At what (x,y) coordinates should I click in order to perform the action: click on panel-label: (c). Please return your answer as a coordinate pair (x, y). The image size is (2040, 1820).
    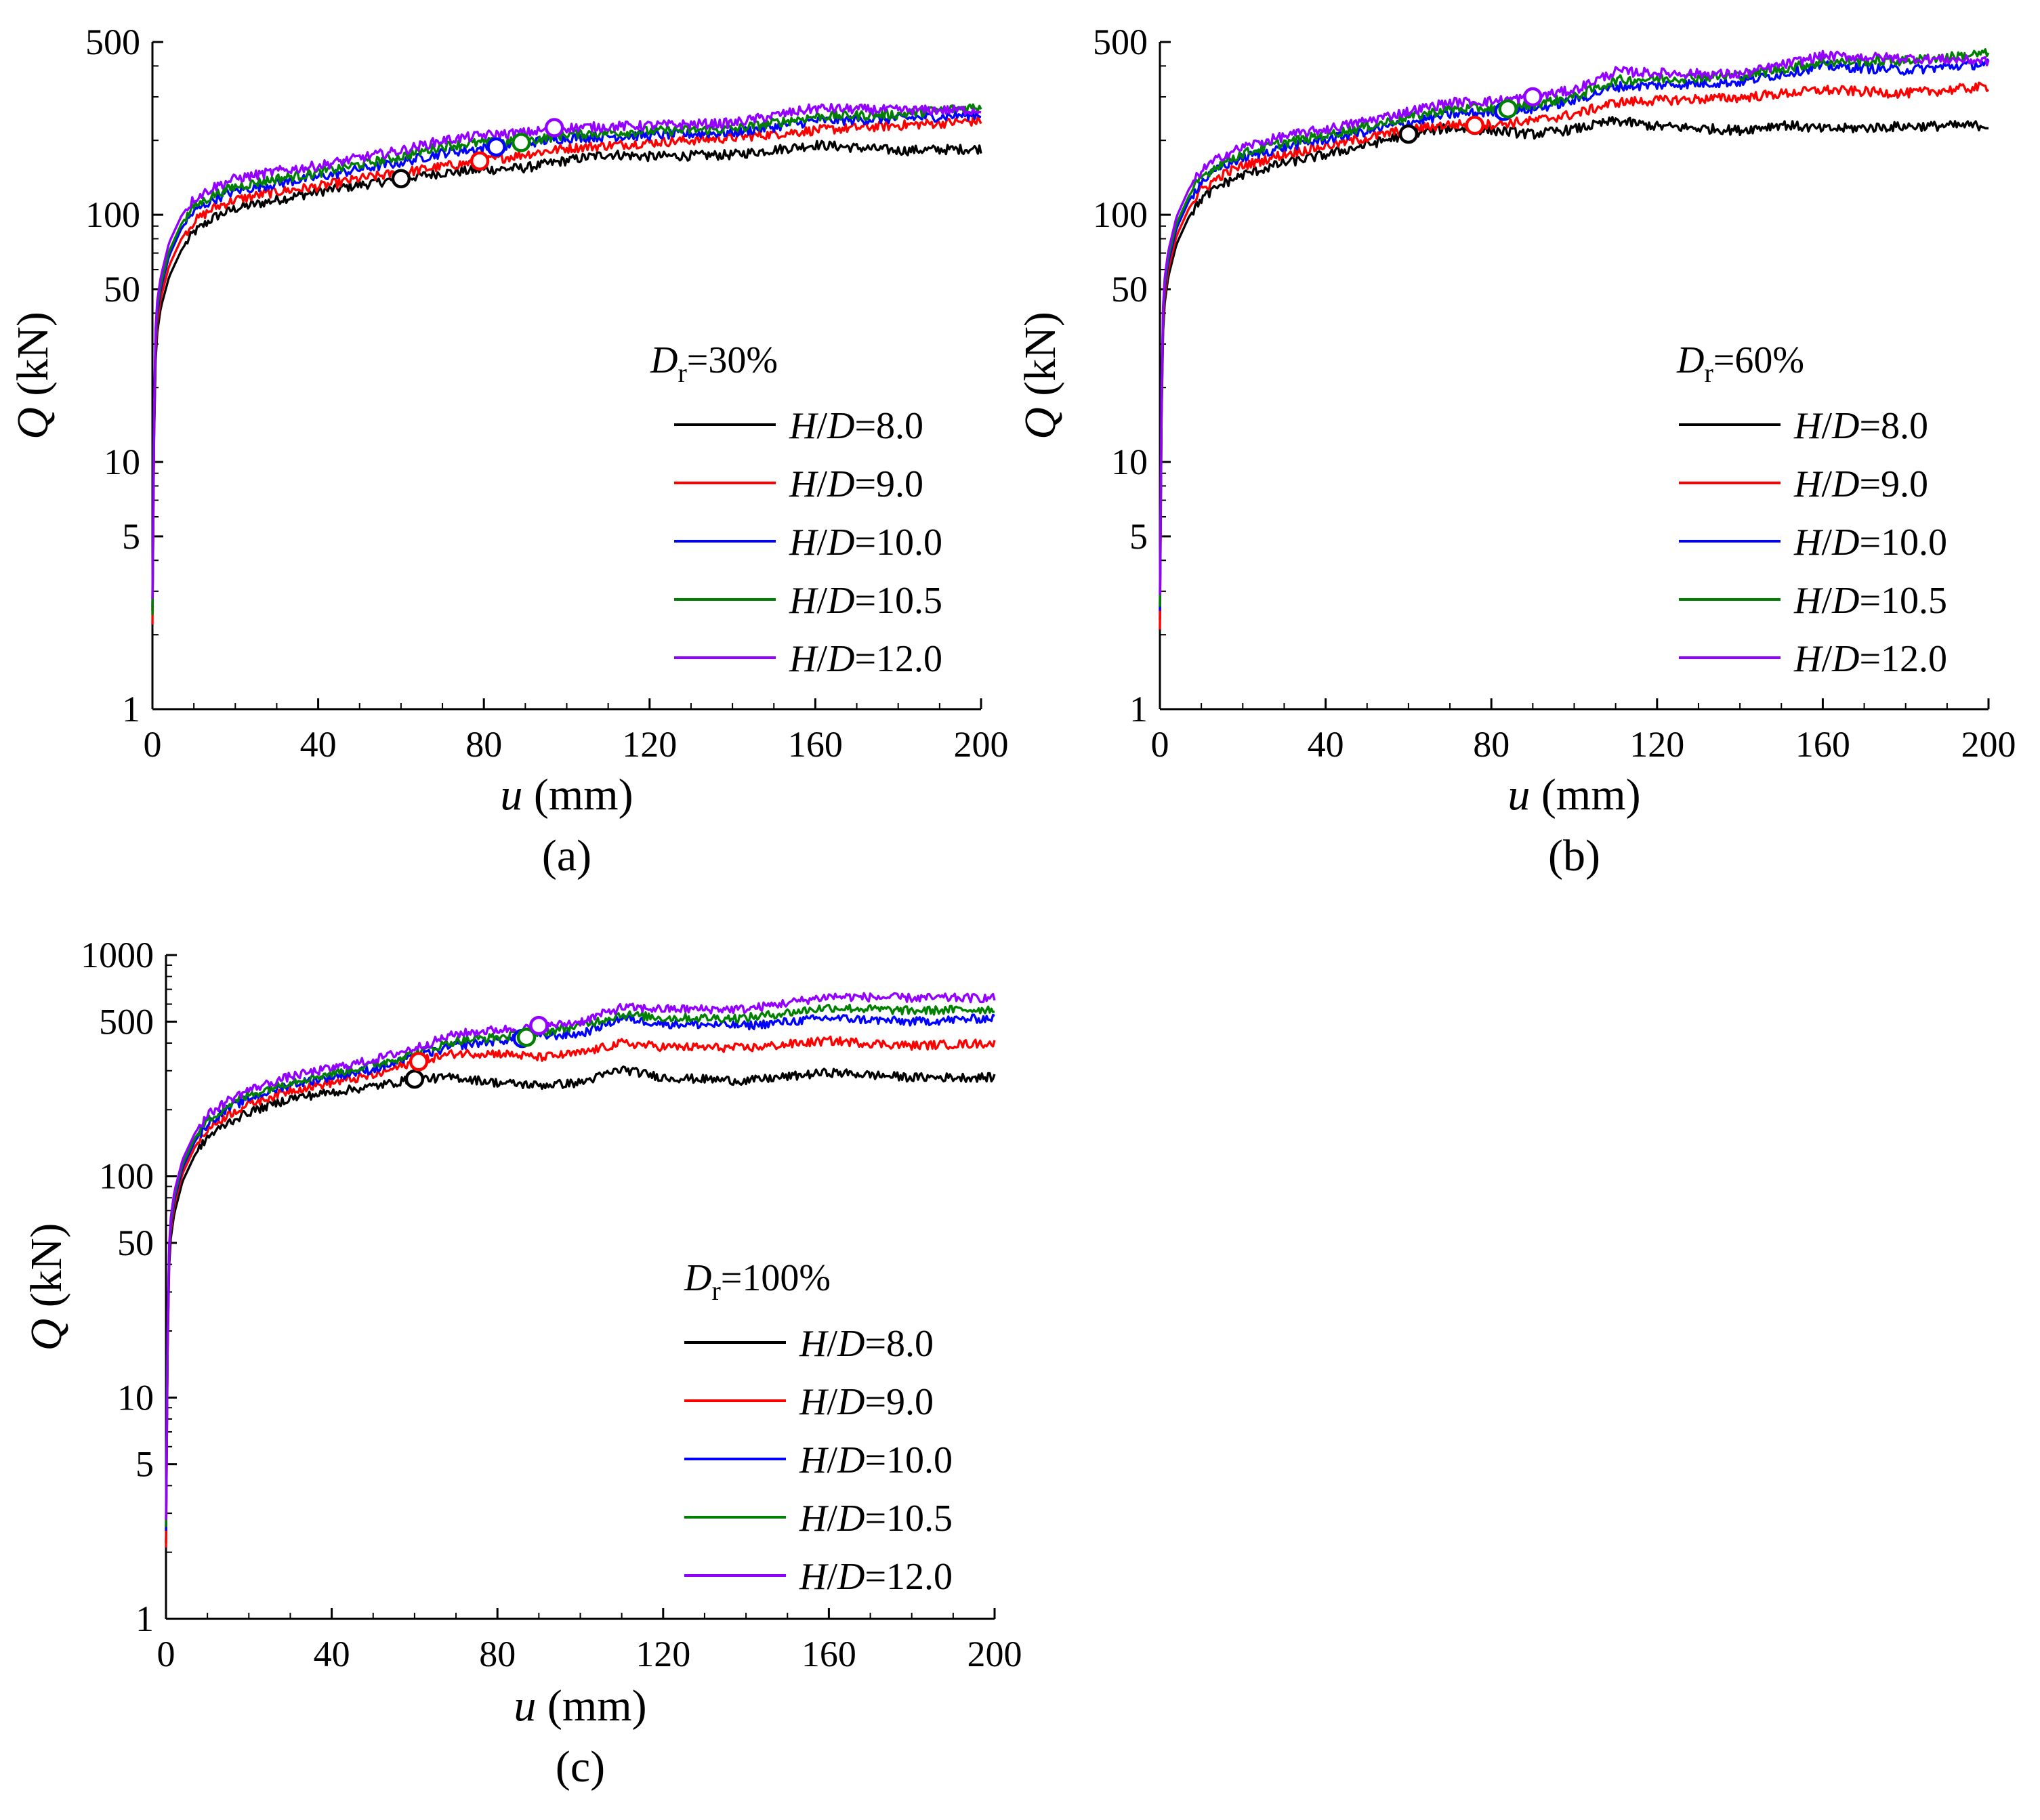
    Looking at the image, I should click on (580, 1767).